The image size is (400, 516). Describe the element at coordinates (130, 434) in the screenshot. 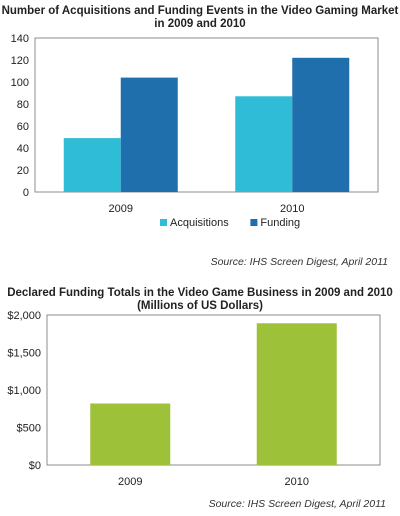

I see `chart2-bar-2009` at that location.